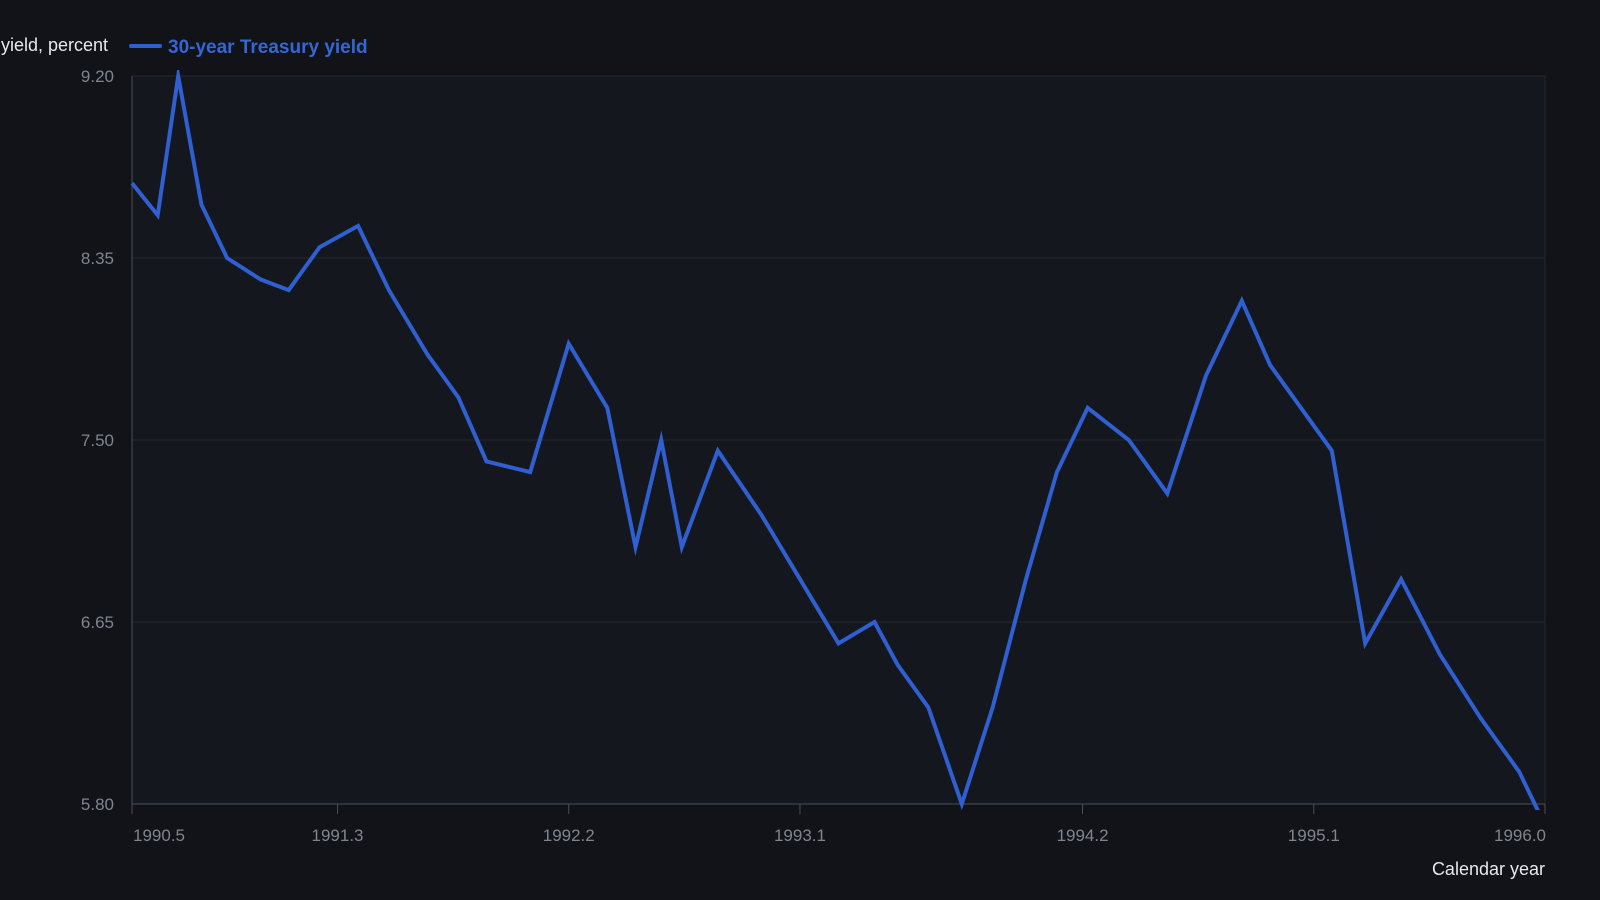 The height and width of the screenshot is (900, 1600). I want to click on y-tick-label: 5.80, so click(97, 804).